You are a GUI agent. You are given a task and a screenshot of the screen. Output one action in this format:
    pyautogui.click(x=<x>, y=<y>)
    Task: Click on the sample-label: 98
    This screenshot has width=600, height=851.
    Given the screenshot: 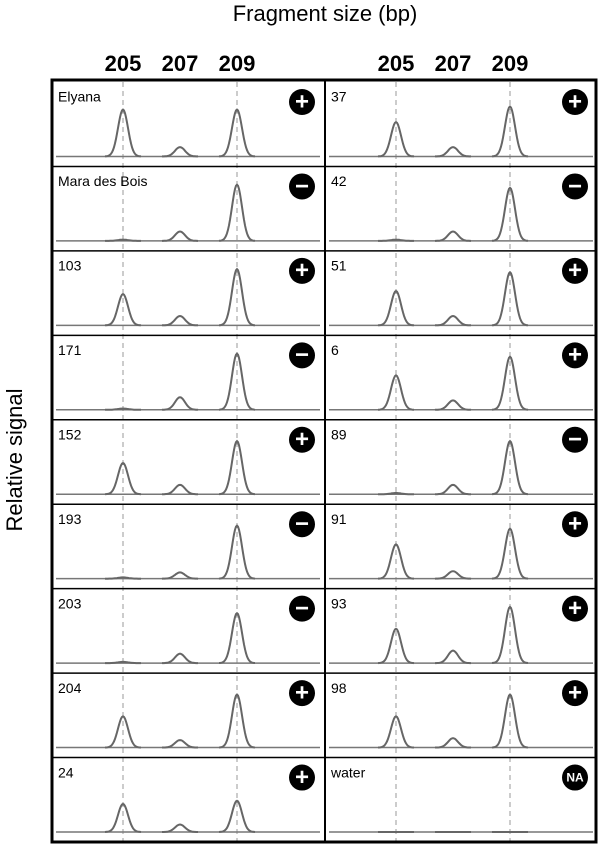 What is the action you would take?
    pyautogui.click(x=339, y=688)
    